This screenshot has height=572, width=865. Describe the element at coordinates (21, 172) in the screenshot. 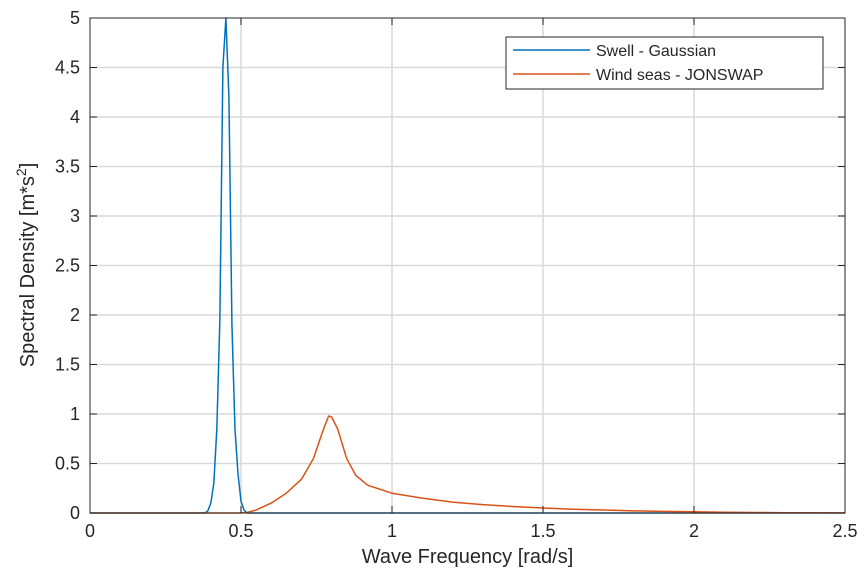

I see `y-axis-title-superscript: 2` at that location.